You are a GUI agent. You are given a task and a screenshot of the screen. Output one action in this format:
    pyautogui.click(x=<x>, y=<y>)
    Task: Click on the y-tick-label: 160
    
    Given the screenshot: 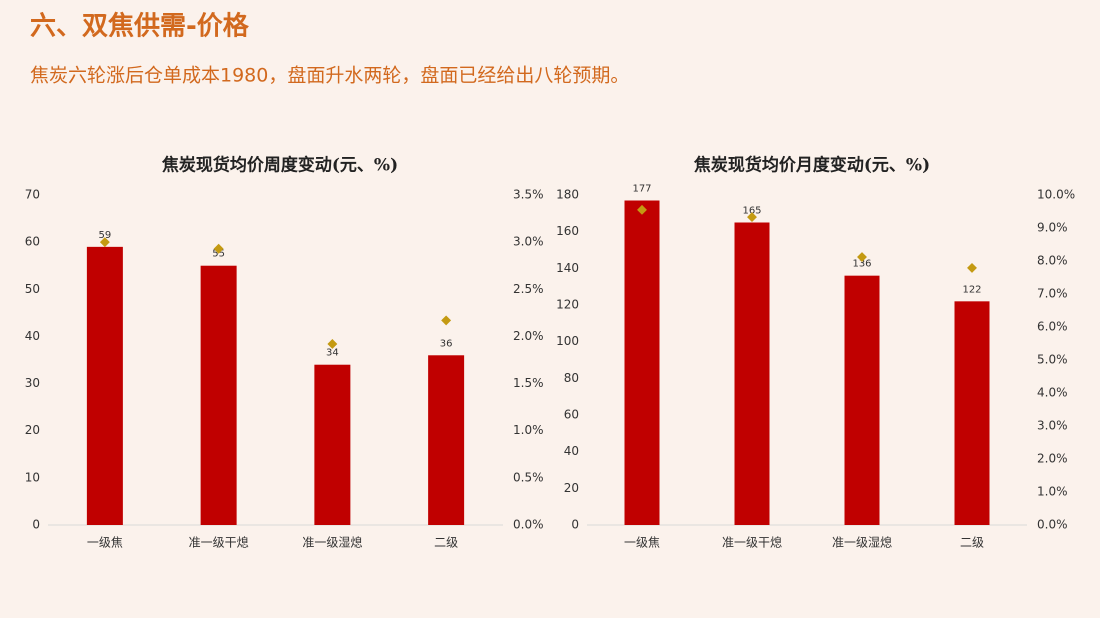 What is the action you would take?
    pyautogui.click(x=567, y=231)
    